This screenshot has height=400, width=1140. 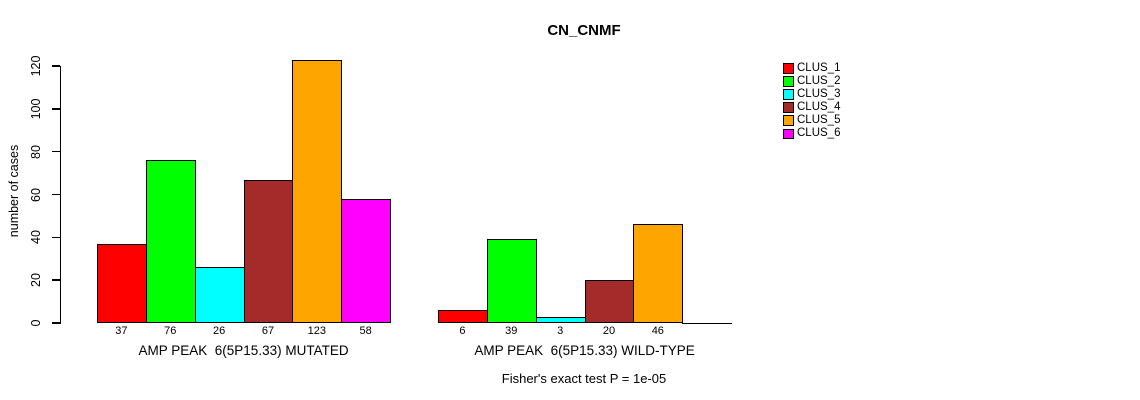 What do you see at coordinates (365, 331) in the screenshot?
I see `bar-value-label: 58` at bounding box center [365, 331].